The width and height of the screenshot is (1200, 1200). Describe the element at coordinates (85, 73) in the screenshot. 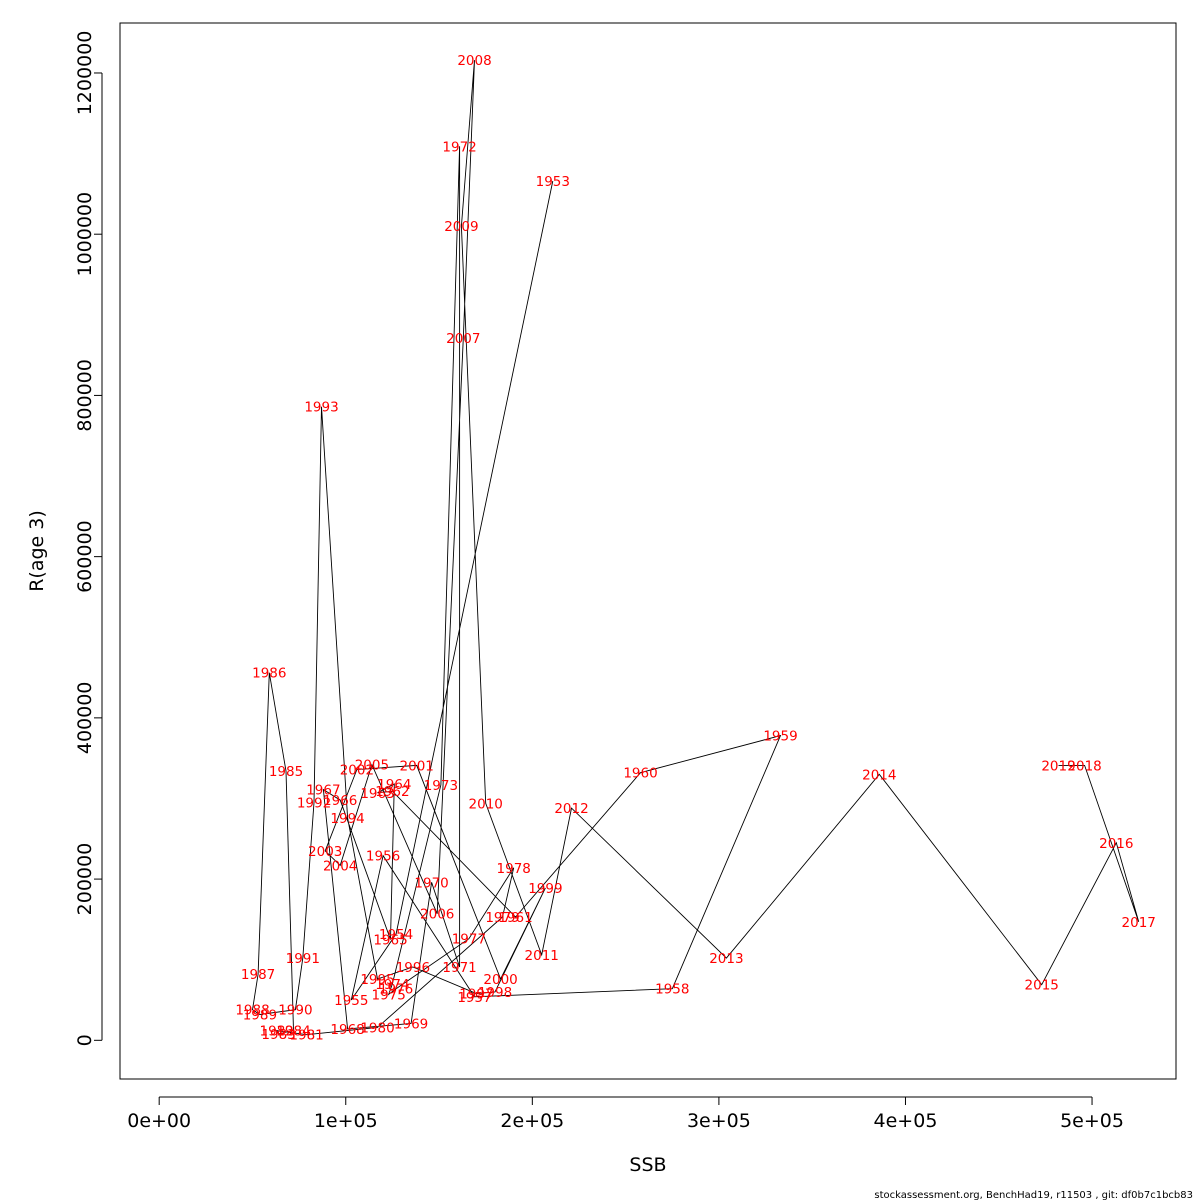

I see `y-tick-label: 1200000` at that location.